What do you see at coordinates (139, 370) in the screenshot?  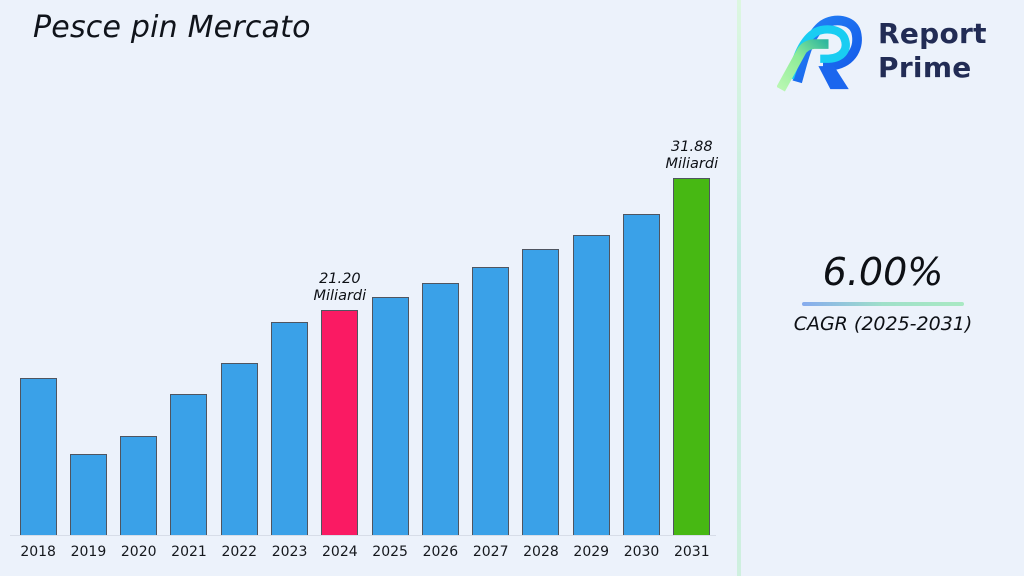 I see `bar-column-2020: 2020` at bounding box center [139, 370].